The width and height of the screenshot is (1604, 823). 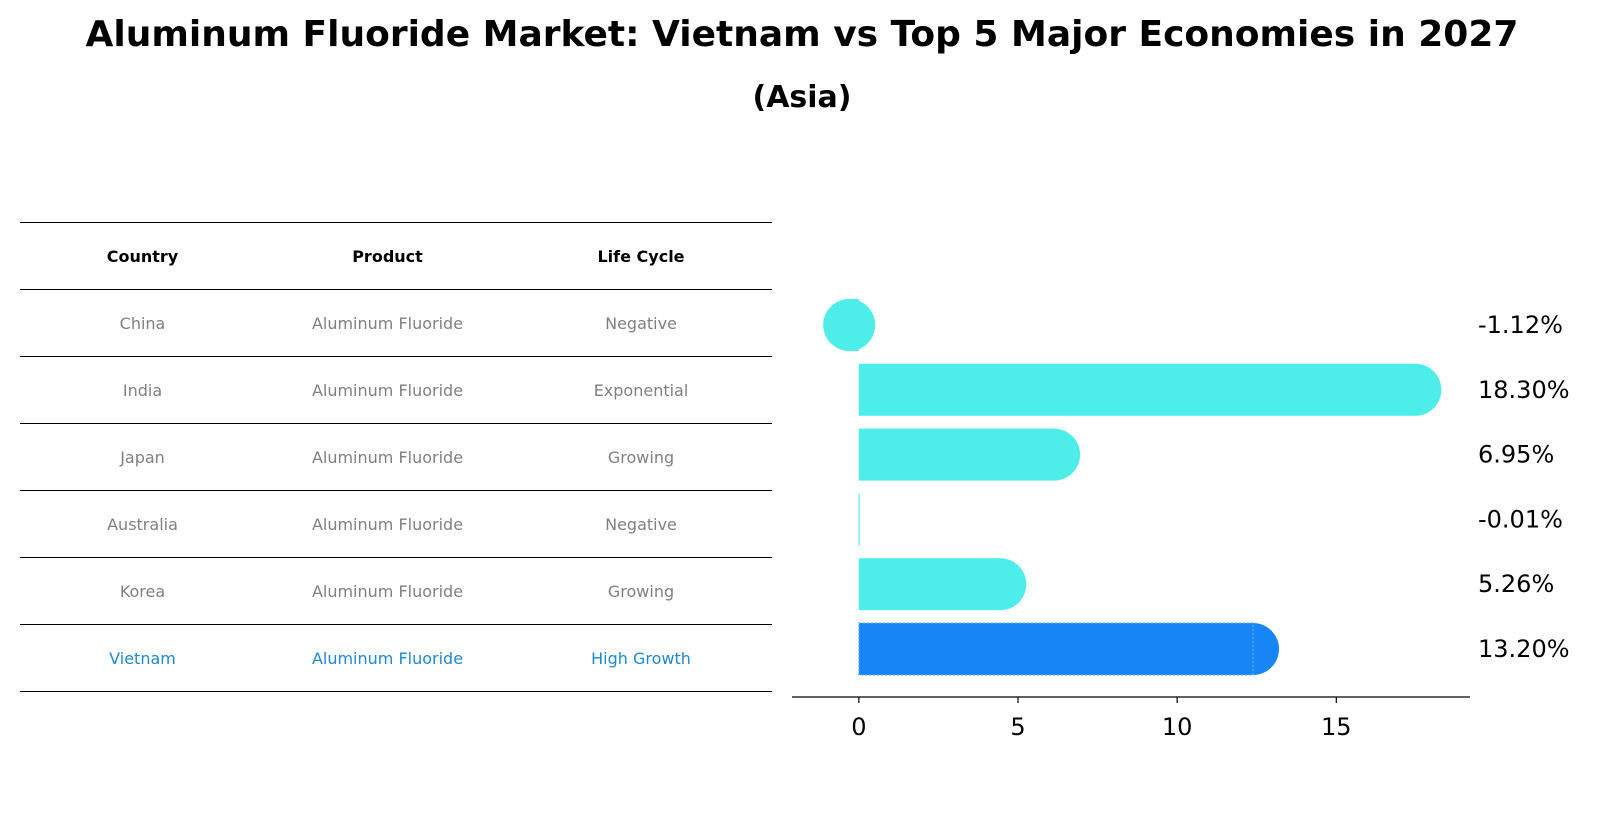 I want to click on table-row: China Aluminum Fluoride Negative, so click(x=396, y=323).